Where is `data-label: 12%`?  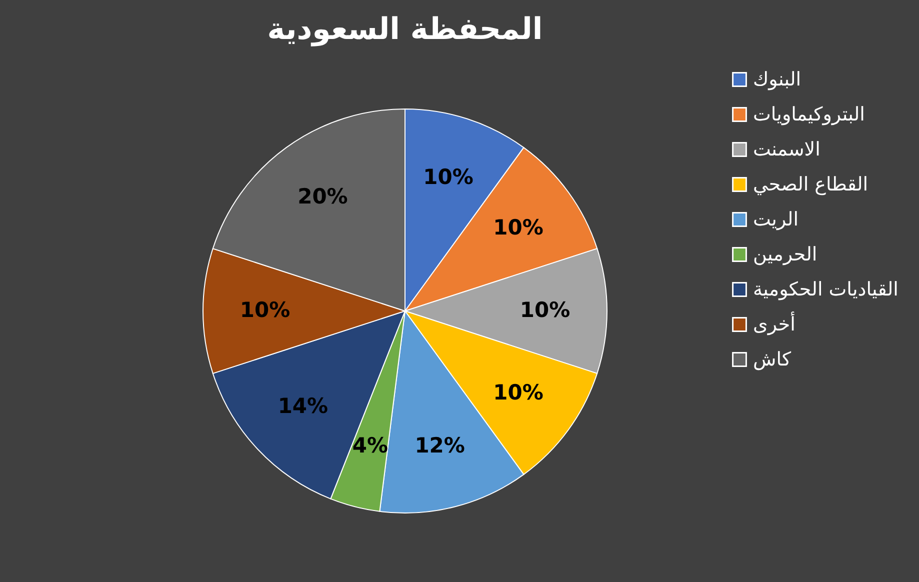
data-label: 12% is located at coordinates (439, 446).